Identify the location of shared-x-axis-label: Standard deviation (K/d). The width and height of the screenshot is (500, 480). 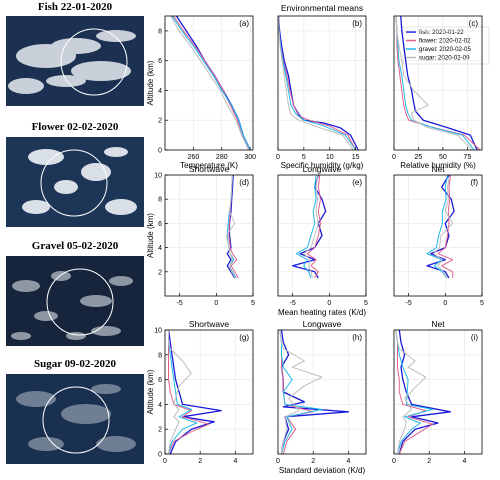
(322, 470).